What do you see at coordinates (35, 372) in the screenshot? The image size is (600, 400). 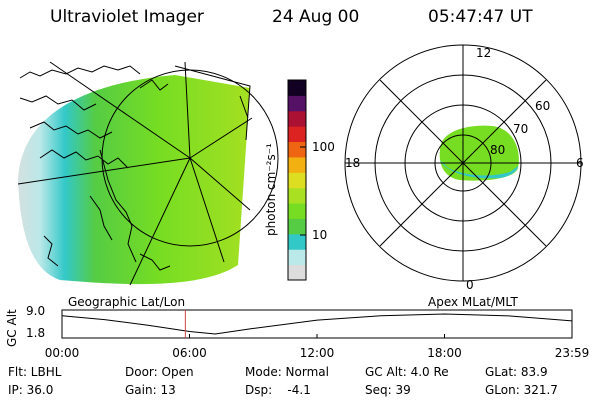 I see `footer-field: Flt: LBHL` at bounding box center [35, 372].